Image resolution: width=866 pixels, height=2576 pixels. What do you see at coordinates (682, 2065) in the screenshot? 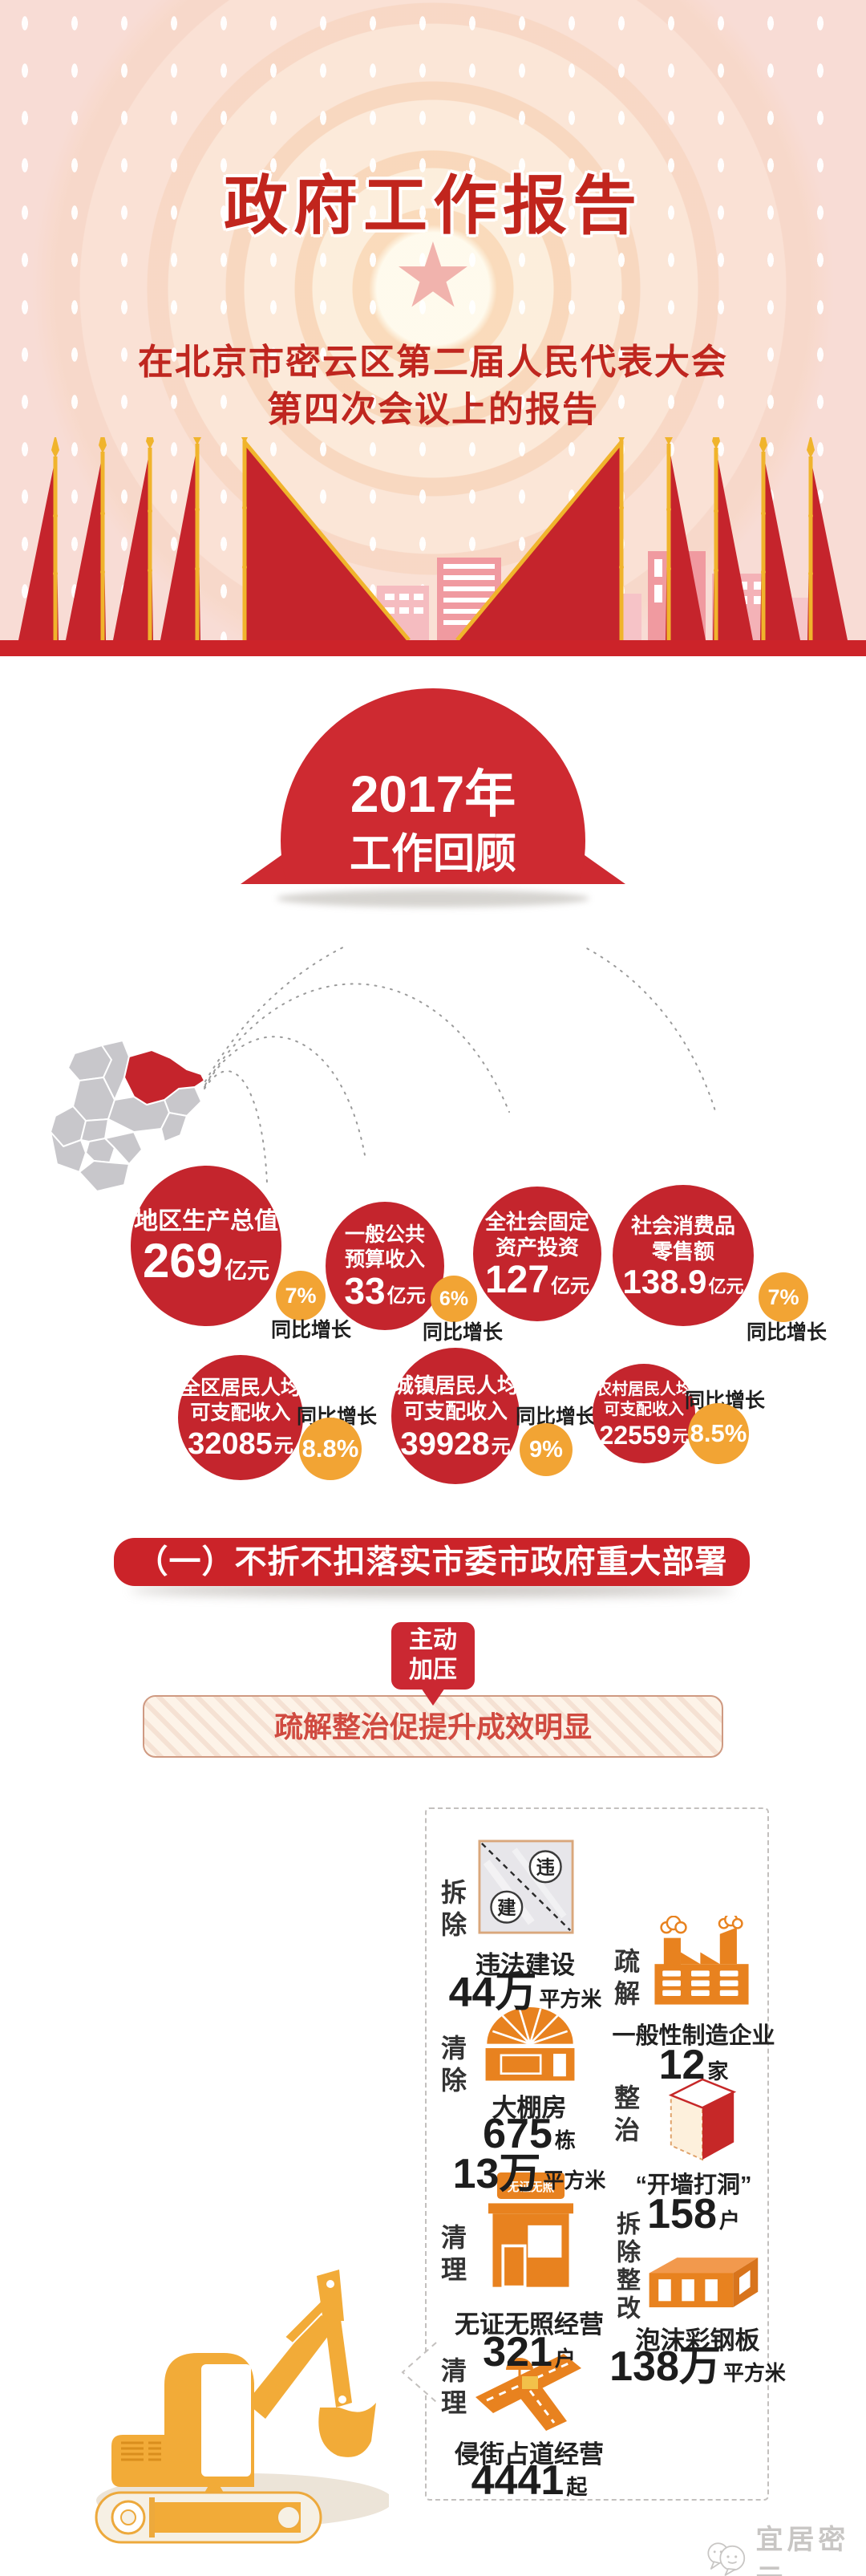
I see `achievement-value: 12` at bounding box center [682, 2065].